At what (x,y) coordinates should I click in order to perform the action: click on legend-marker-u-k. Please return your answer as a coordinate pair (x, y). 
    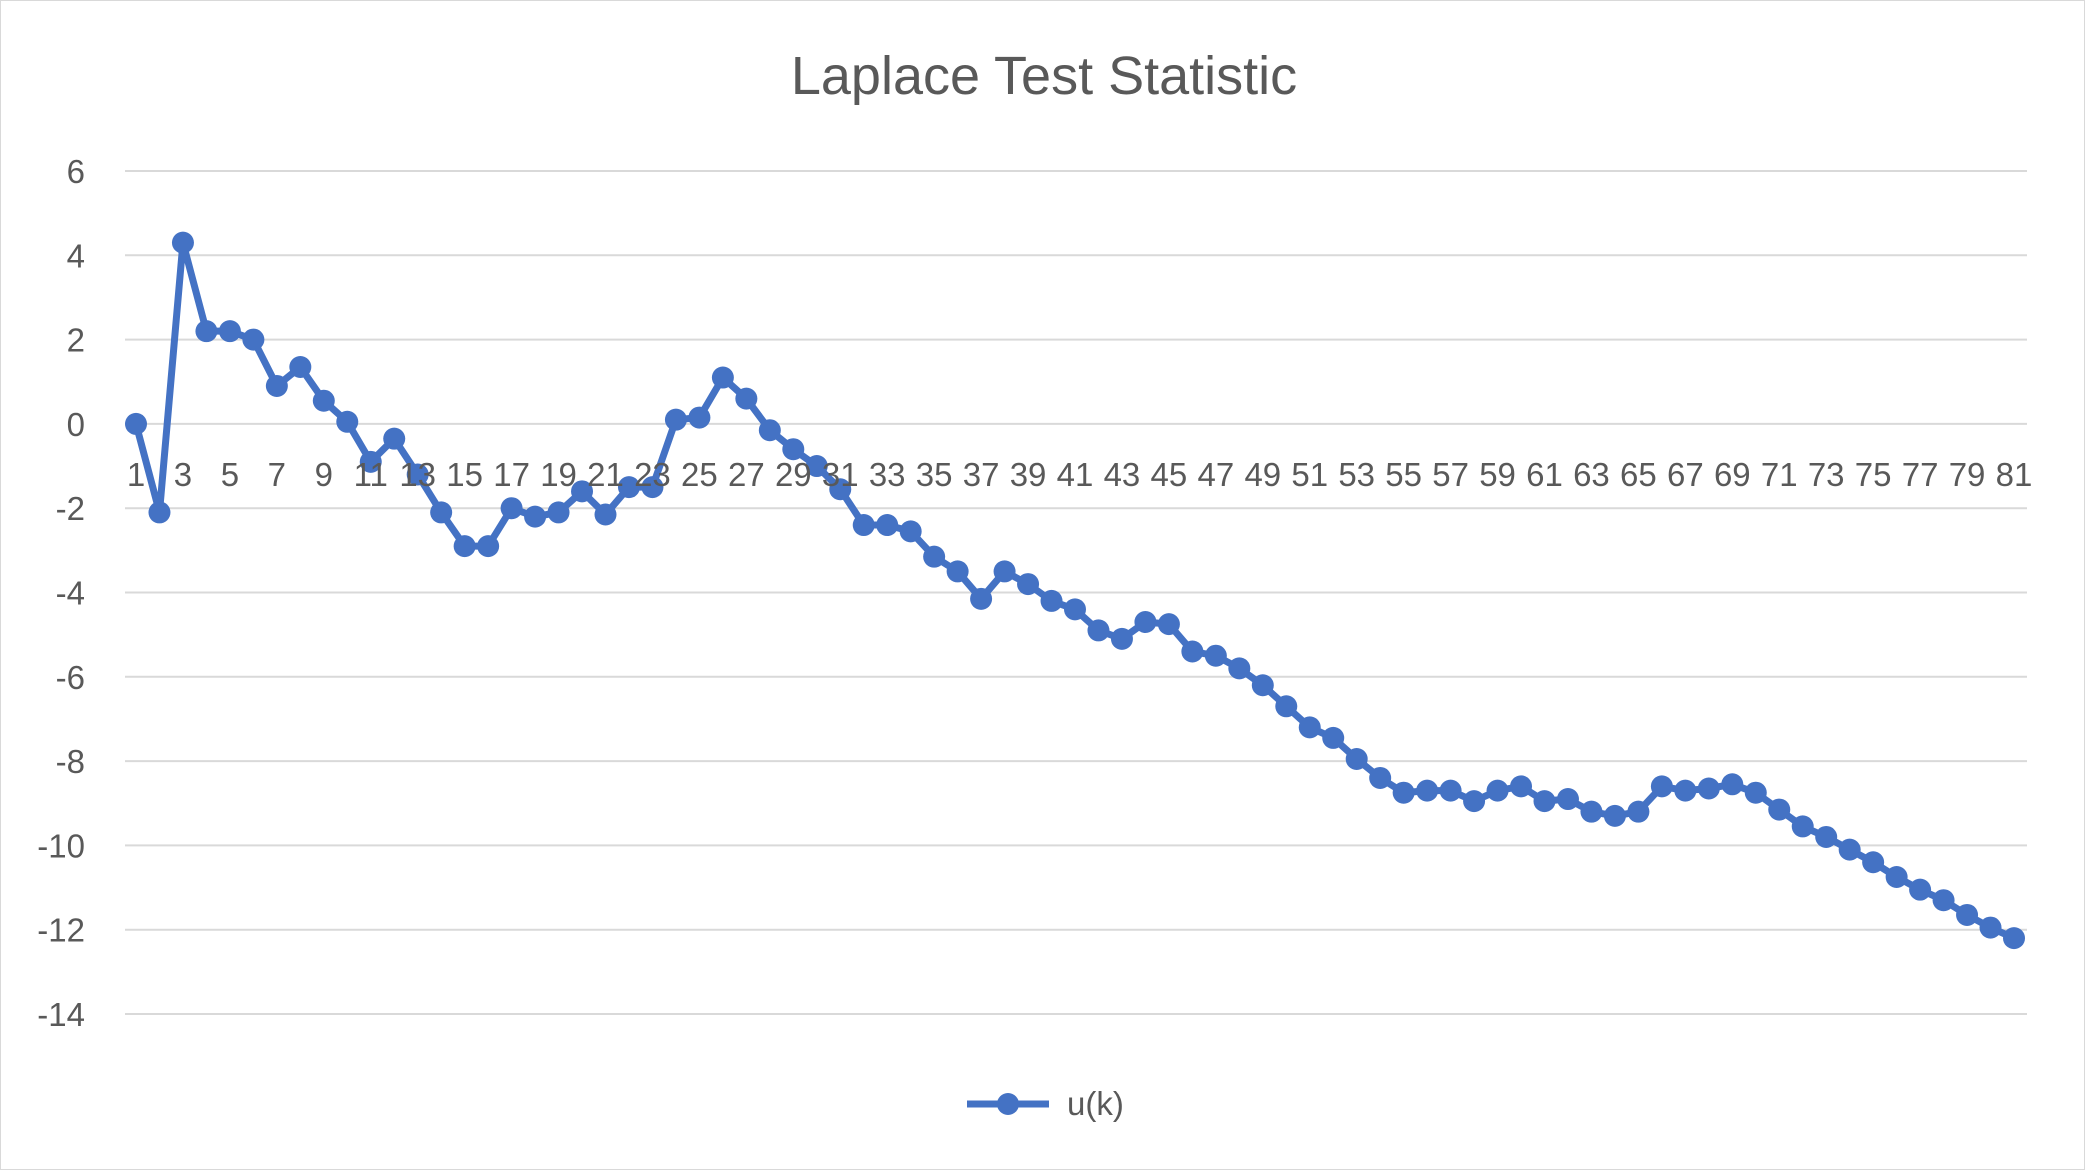
    Looking at the image, I should click on (1008, 1104).